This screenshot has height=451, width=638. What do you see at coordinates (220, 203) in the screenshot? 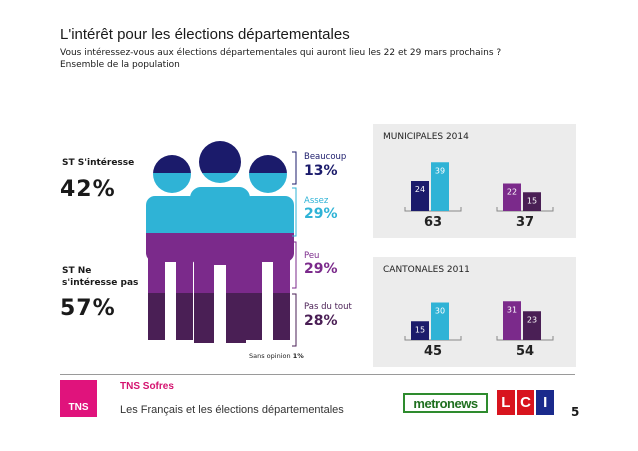
I see `assez-band` at bounding box center [220, 203].